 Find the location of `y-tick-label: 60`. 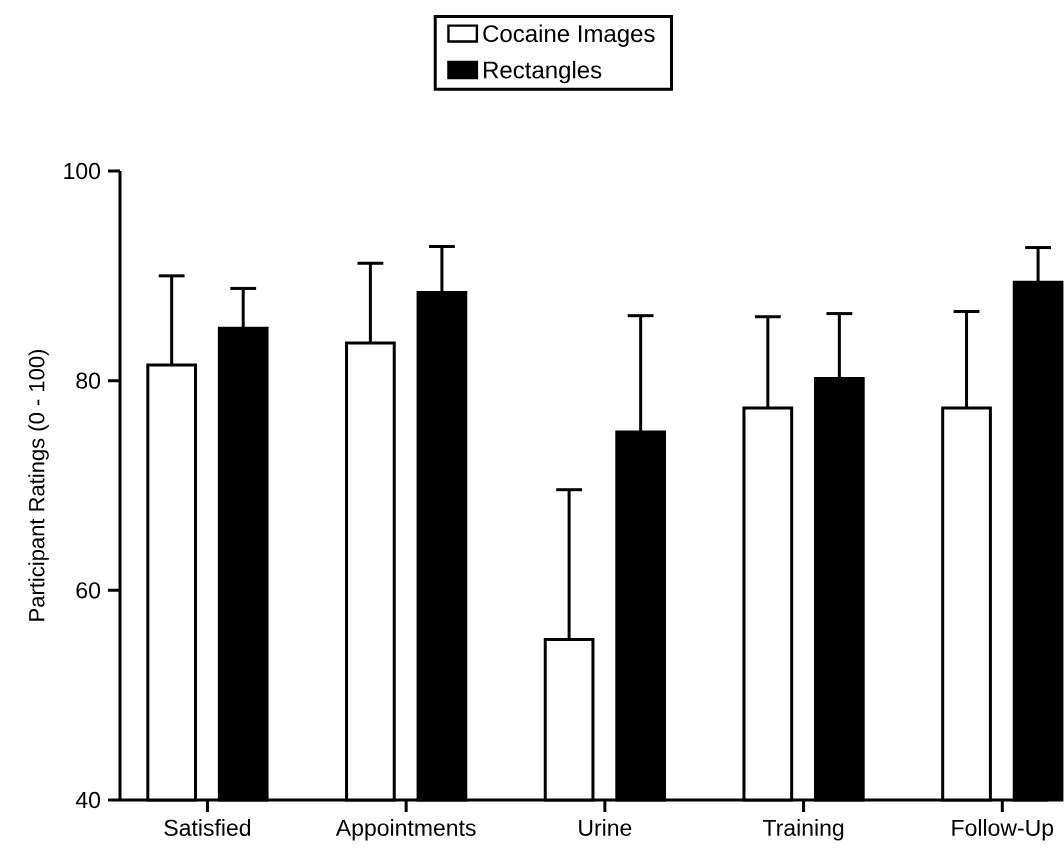

y-tick-label: 60 is located at coordinates (88, 590).